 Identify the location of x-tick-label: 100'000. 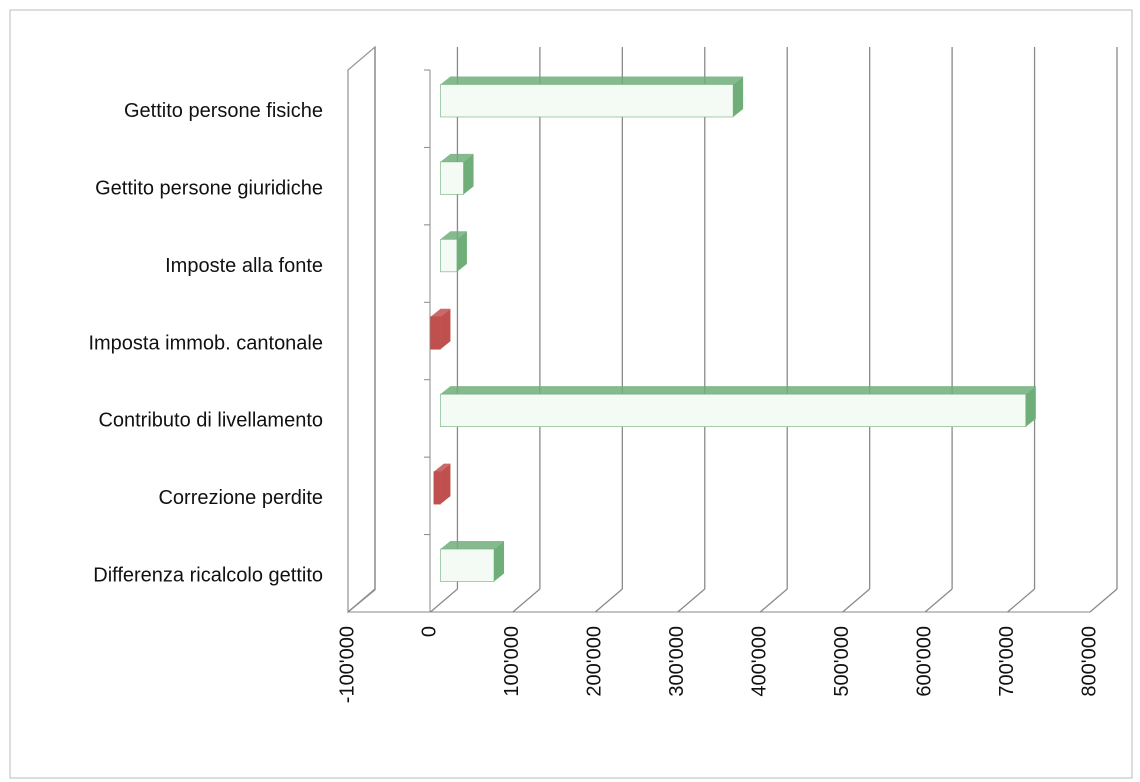
(512, 661).